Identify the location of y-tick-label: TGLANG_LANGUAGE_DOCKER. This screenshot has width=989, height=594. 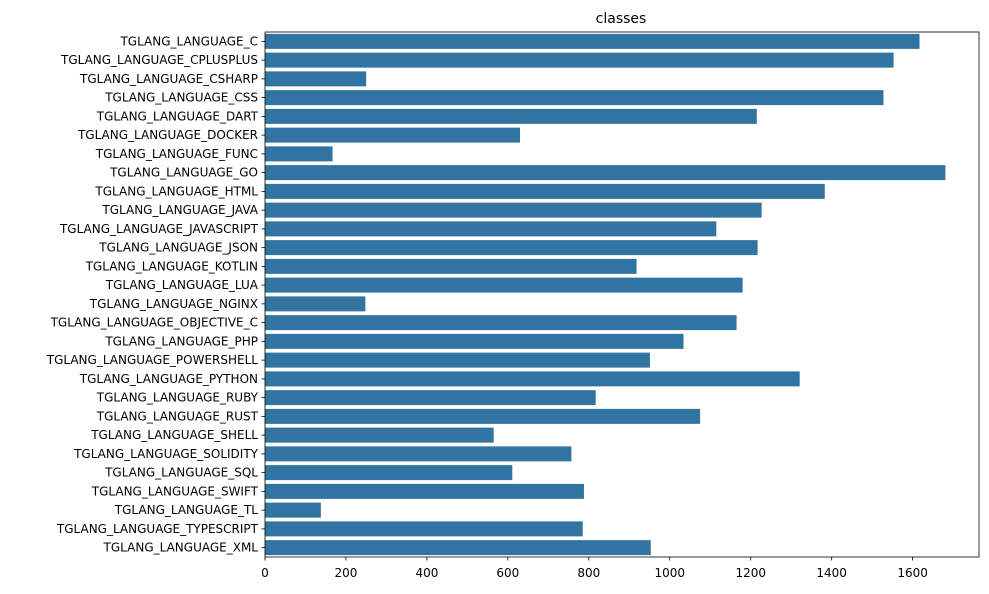
(167, 135).